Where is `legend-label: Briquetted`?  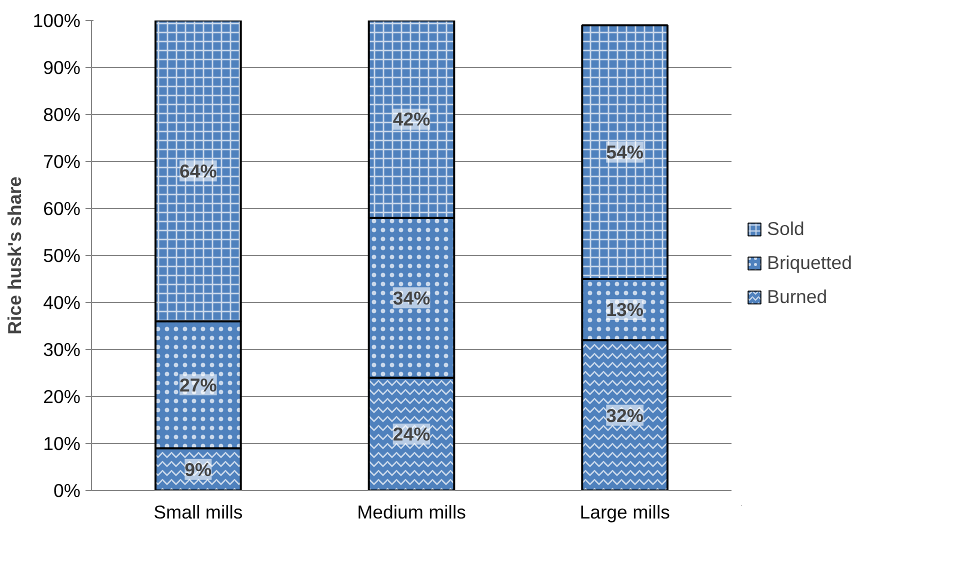
legend-label: Briquetted is located at coordinates (809, 263).